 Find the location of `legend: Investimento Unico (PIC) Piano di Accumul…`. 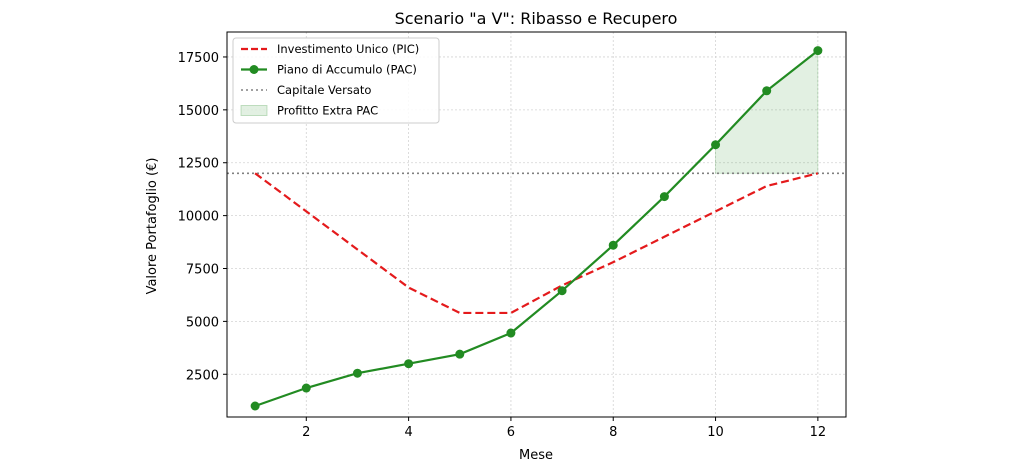

legend: Investimento Unico (PIC) Piano di Accumul… is located at coordinates (336, 80).